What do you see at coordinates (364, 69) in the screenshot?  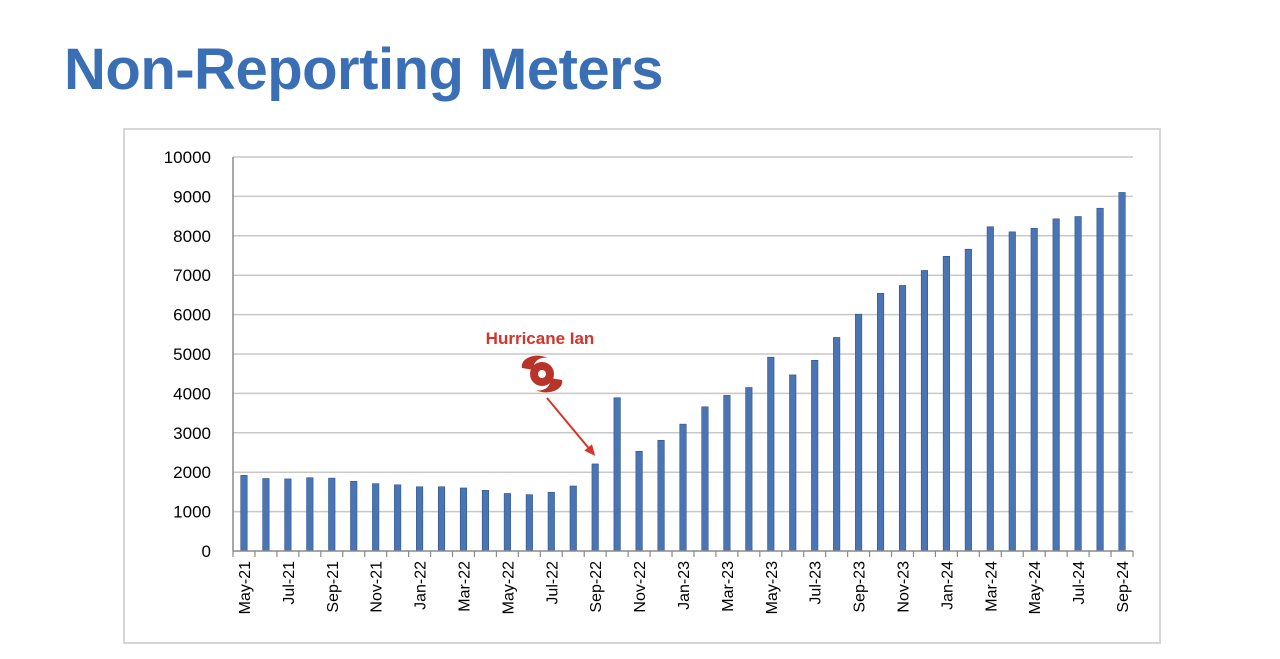 I see `page-title: Non-Reporting Meters` at bounding box center [364, 69].